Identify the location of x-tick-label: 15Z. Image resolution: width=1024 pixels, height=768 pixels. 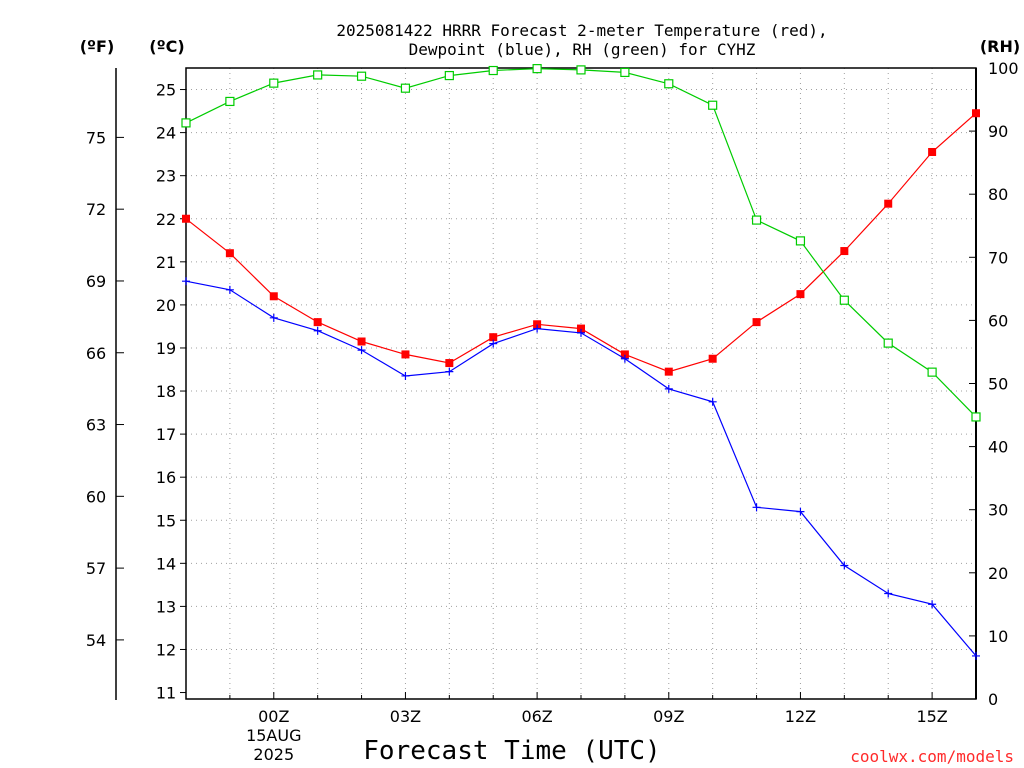
(931, 716).